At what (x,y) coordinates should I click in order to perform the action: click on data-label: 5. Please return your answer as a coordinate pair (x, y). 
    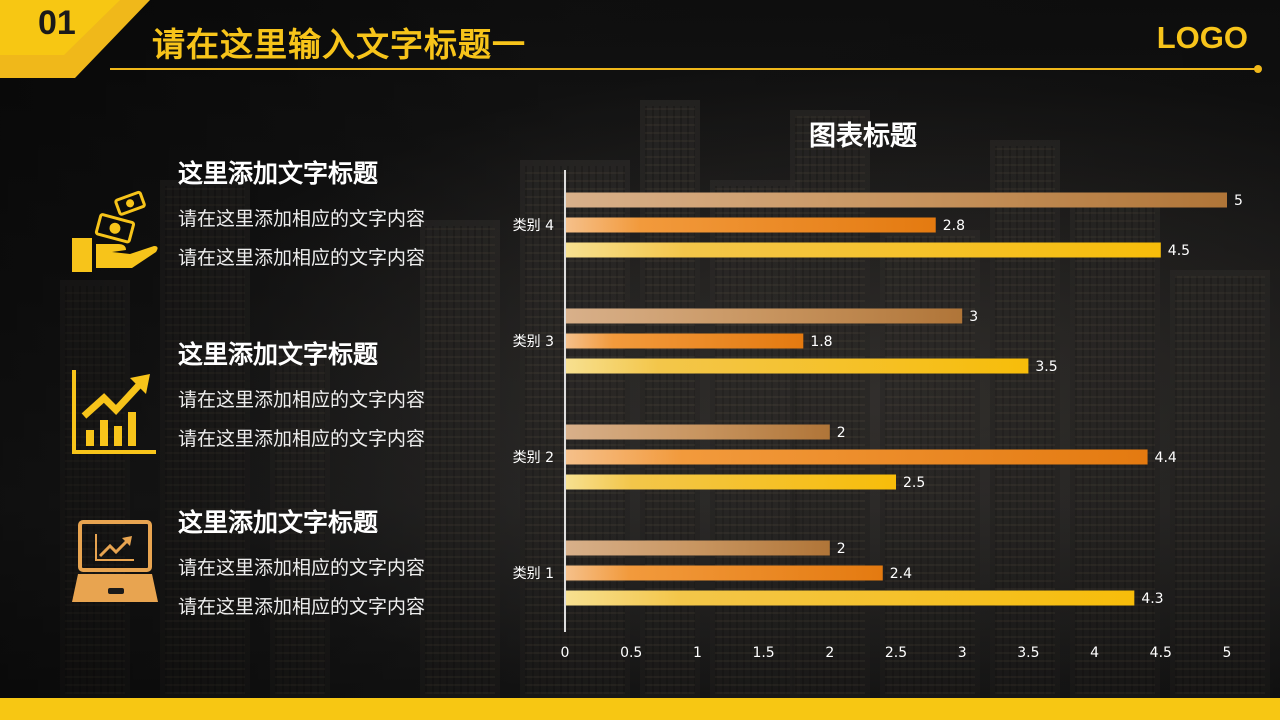
    Looking at the image, I should click on (1238, 201).